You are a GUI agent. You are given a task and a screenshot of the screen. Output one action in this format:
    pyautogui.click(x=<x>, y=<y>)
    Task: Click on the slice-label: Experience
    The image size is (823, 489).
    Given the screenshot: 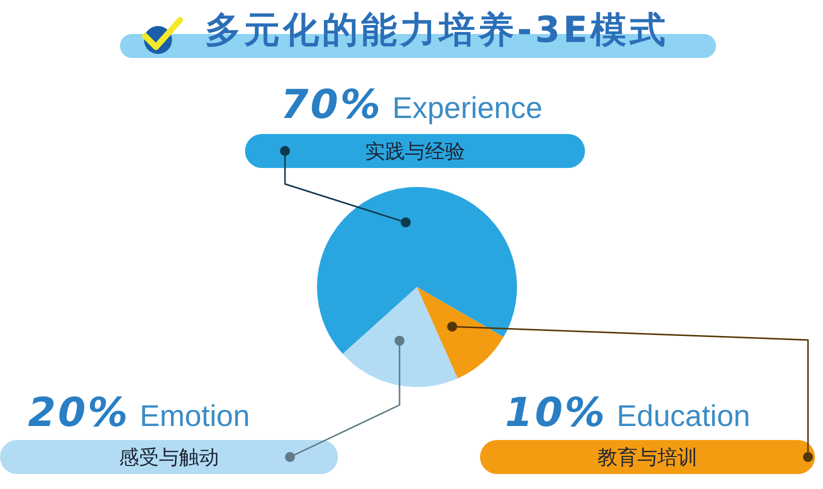 What is the action you would take?
    pyautogui.click(x=467, y=109)
    